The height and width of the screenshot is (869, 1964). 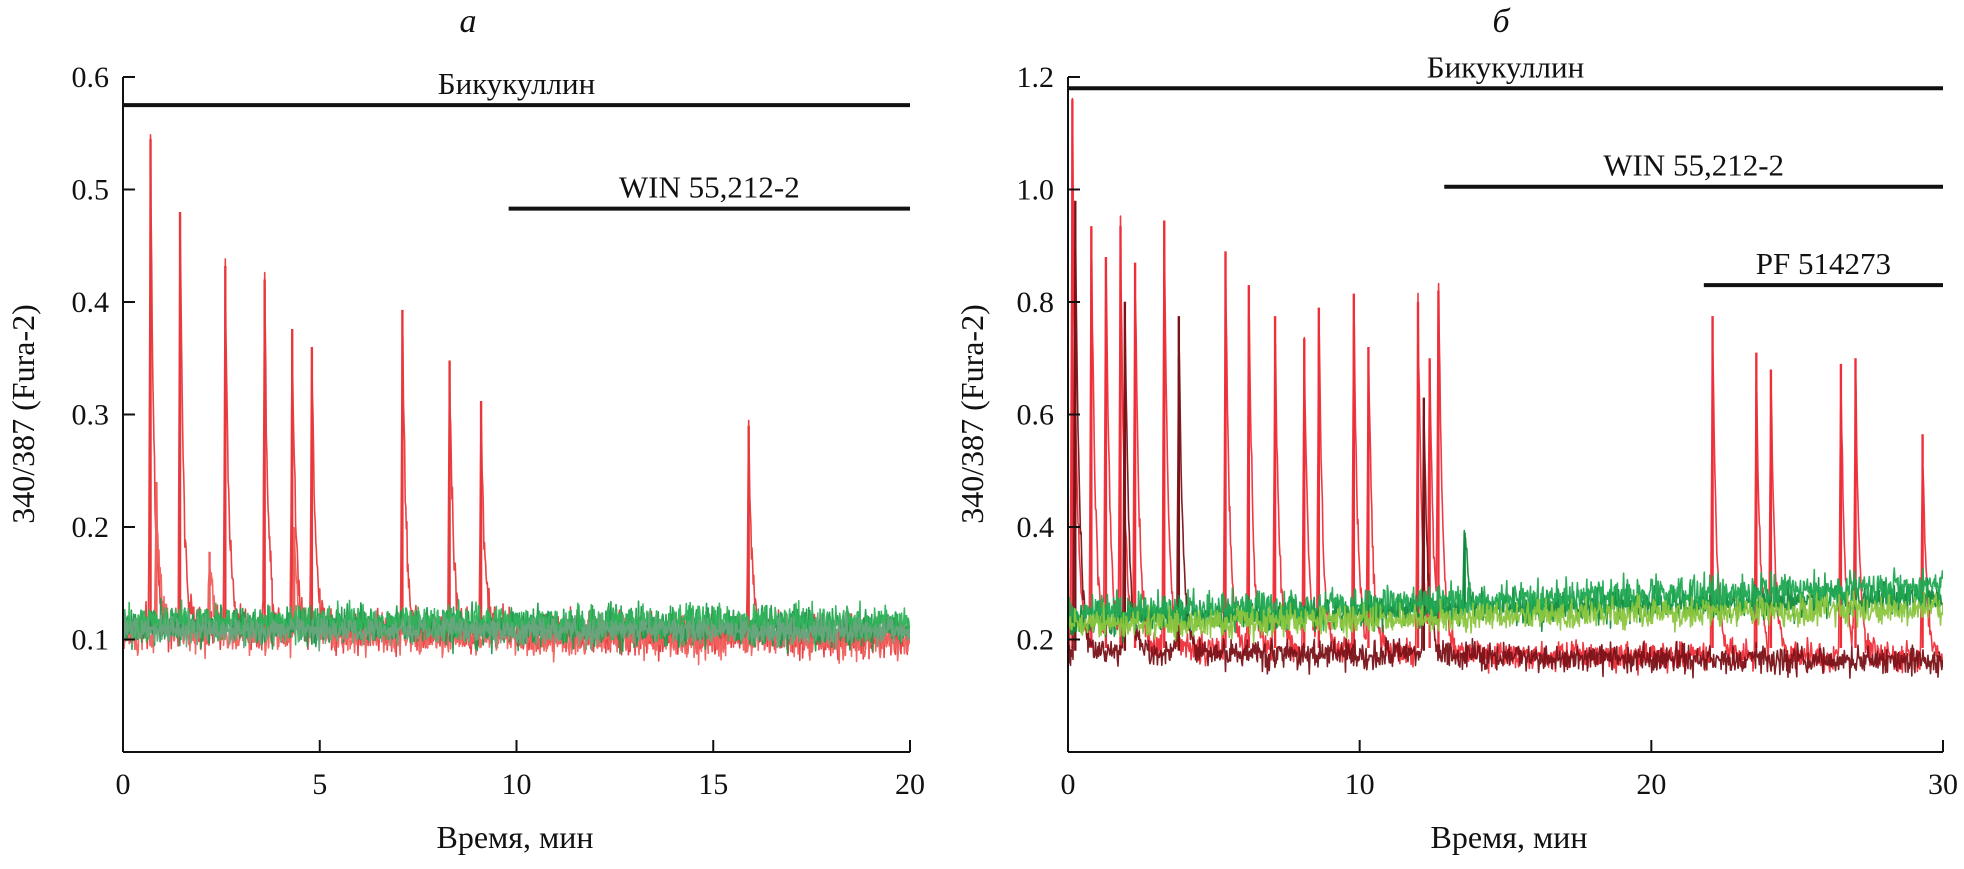 I want to click on y-tick-label: 1.2, so click(x=1036, y=77).